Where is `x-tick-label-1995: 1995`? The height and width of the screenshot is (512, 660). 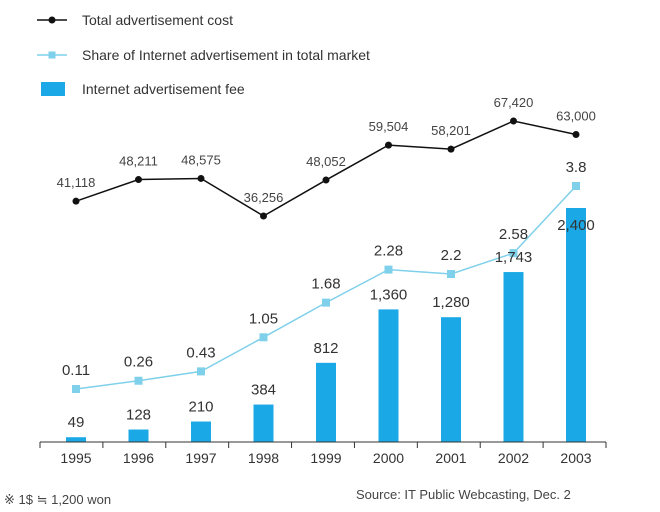 x-tick-label-1995: 1995 is located at coordinates (75, 458).